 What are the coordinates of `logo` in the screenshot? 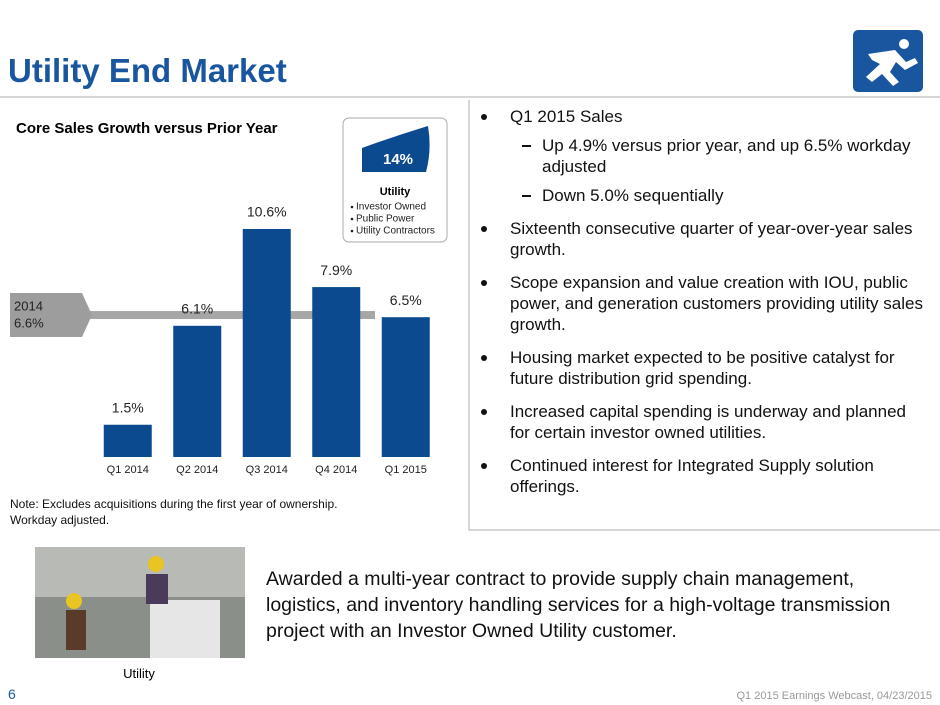 It's located at (888, 61).